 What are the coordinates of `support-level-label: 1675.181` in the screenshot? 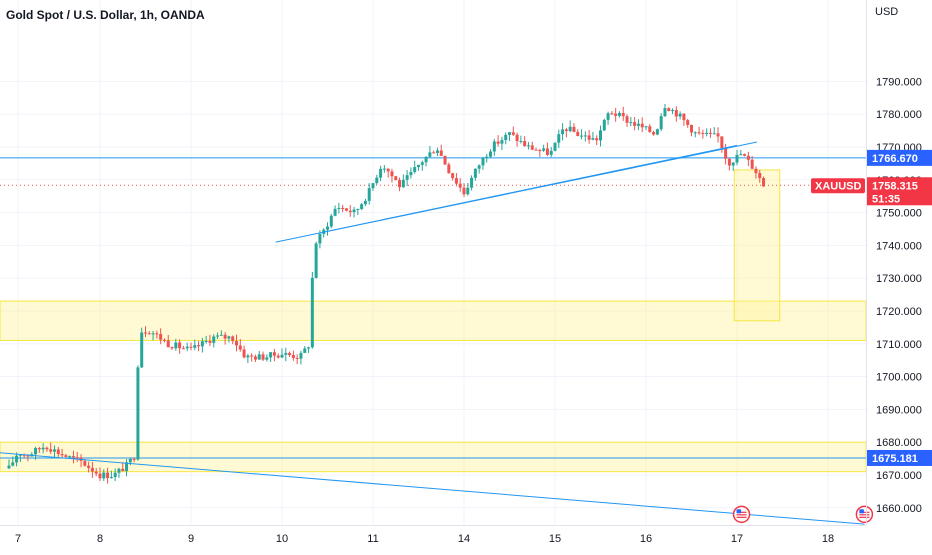 It's located at (899, 457).